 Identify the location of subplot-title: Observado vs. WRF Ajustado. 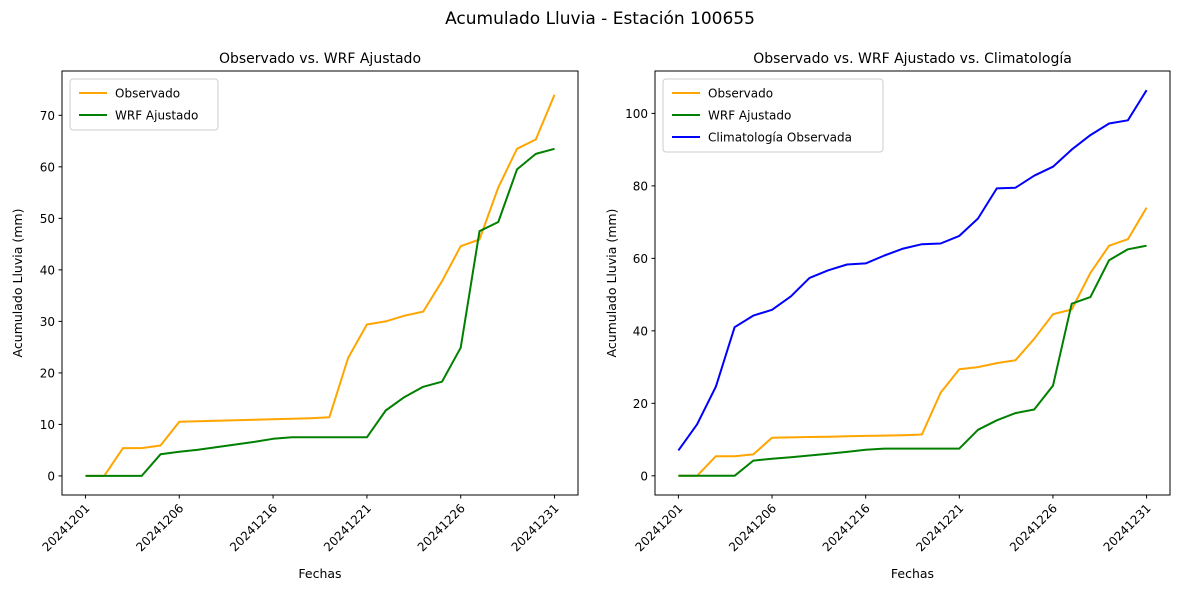
(320, 59).